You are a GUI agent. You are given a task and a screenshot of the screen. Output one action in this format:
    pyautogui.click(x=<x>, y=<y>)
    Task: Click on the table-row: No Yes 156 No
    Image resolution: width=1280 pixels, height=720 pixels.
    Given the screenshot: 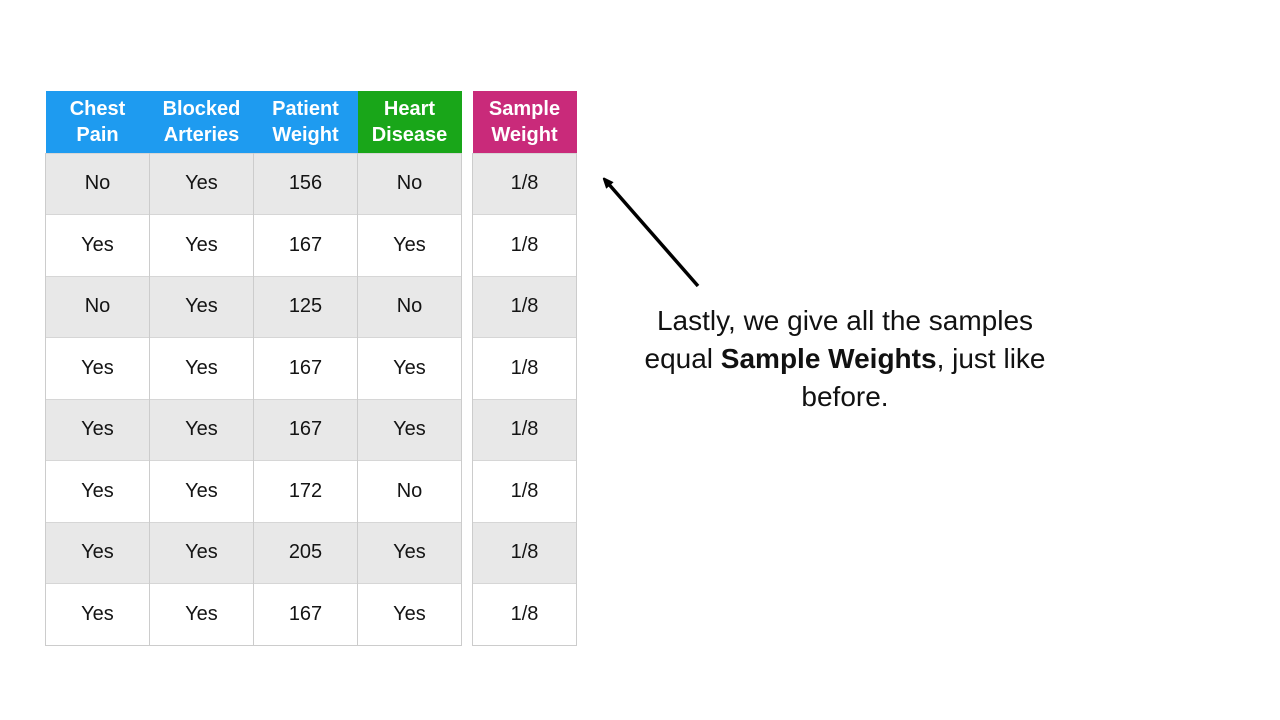 What is the action you would take?
    pyautogui.click(x=253, y=183)
    